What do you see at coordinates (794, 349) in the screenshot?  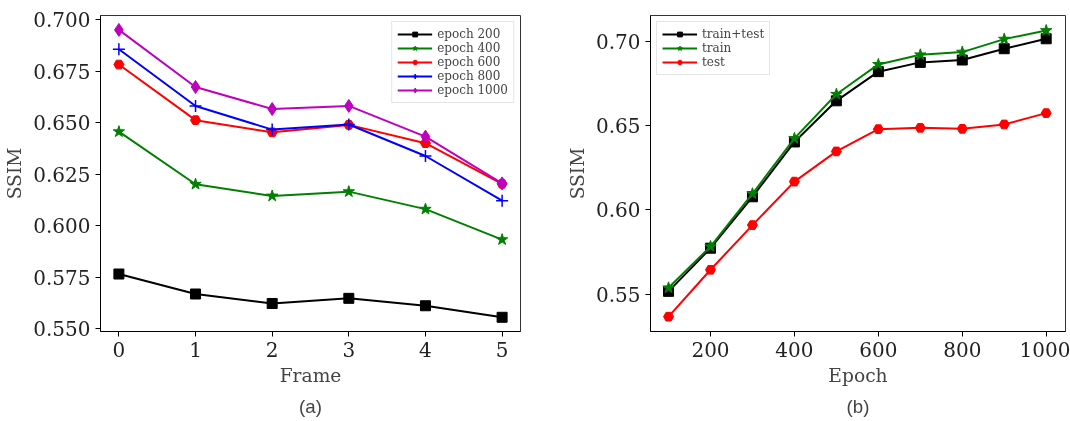 I see `x-tick-label: 400` at bounding box center [794, 349].